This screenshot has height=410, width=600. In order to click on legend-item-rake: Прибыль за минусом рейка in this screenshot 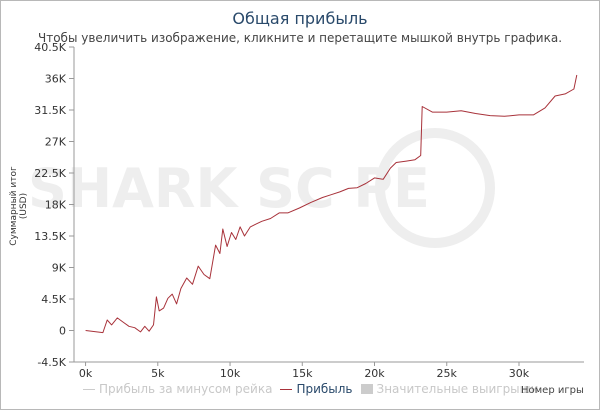, I will do `click(177, 389)`.